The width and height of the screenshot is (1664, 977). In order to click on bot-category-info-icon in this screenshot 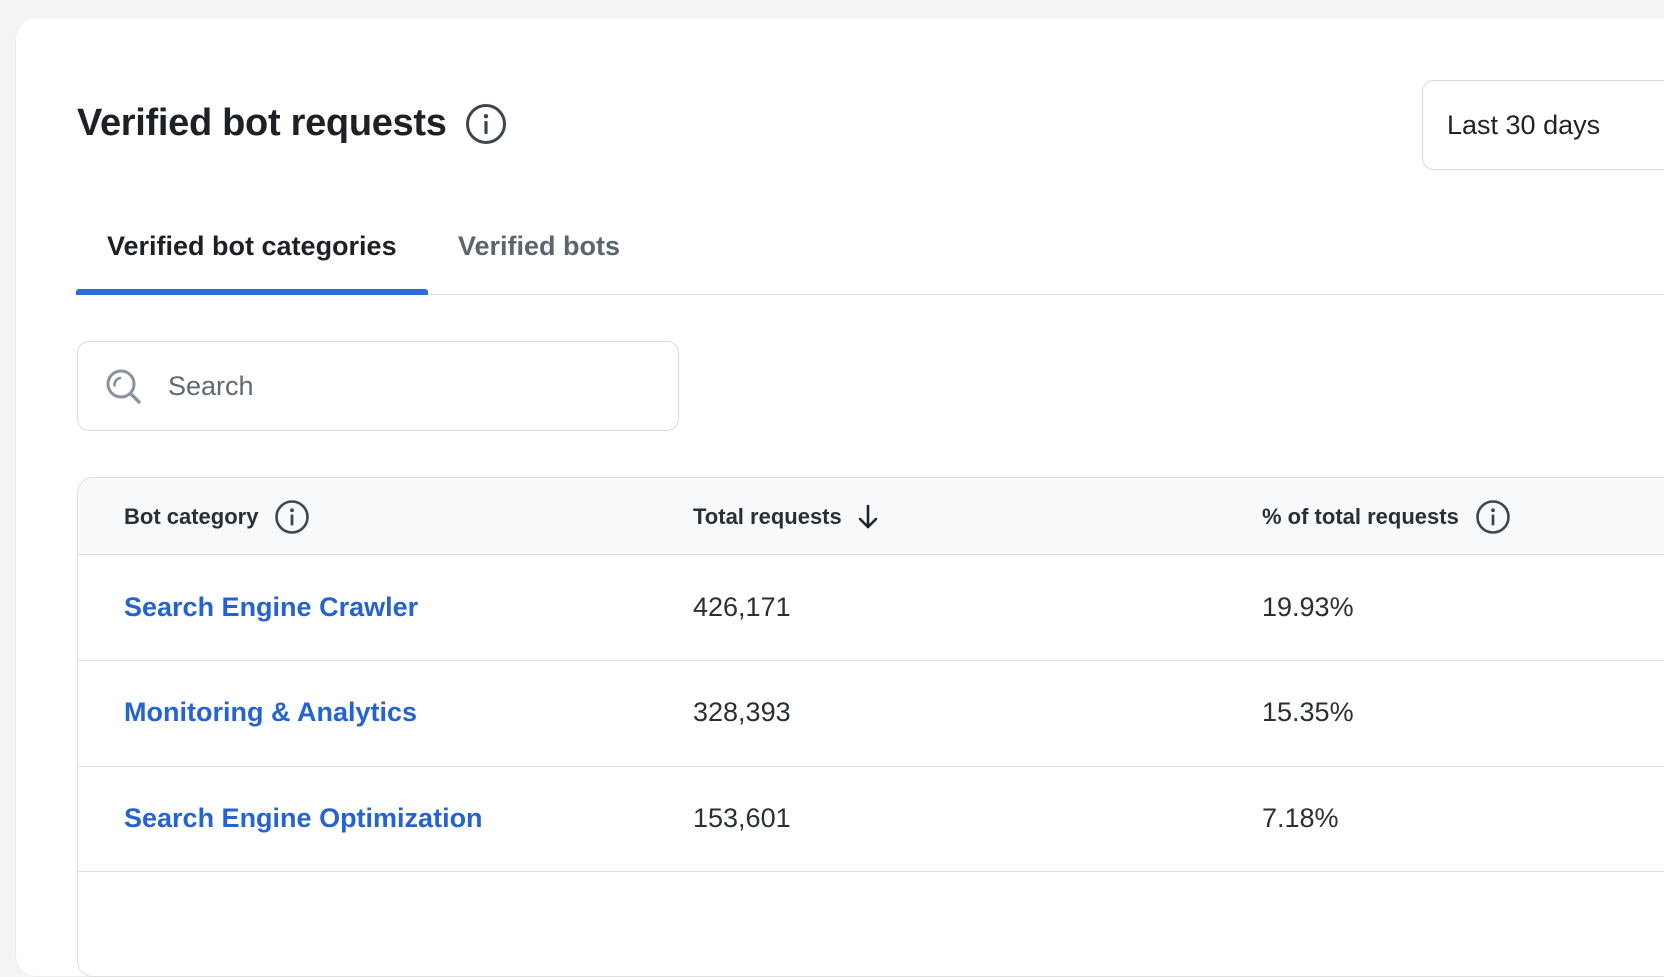, I will do `click(292, 517)`.